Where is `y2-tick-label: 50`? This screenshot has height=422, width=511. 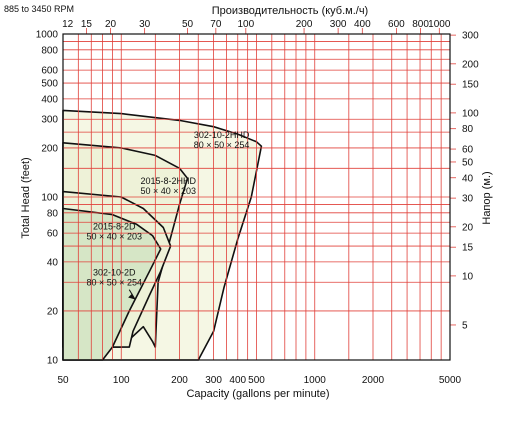 y2-tick-label: 50 is located at coordinates (468, 162).